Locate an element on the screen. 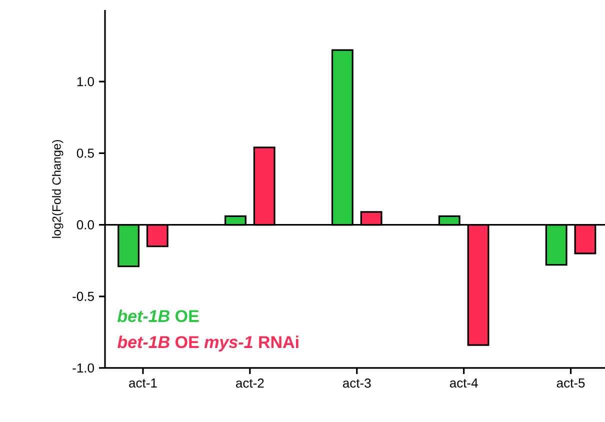 The height and width of the screenshot is (422, 605). x-tick-label: act-3 is located at coordinates (356, 383).